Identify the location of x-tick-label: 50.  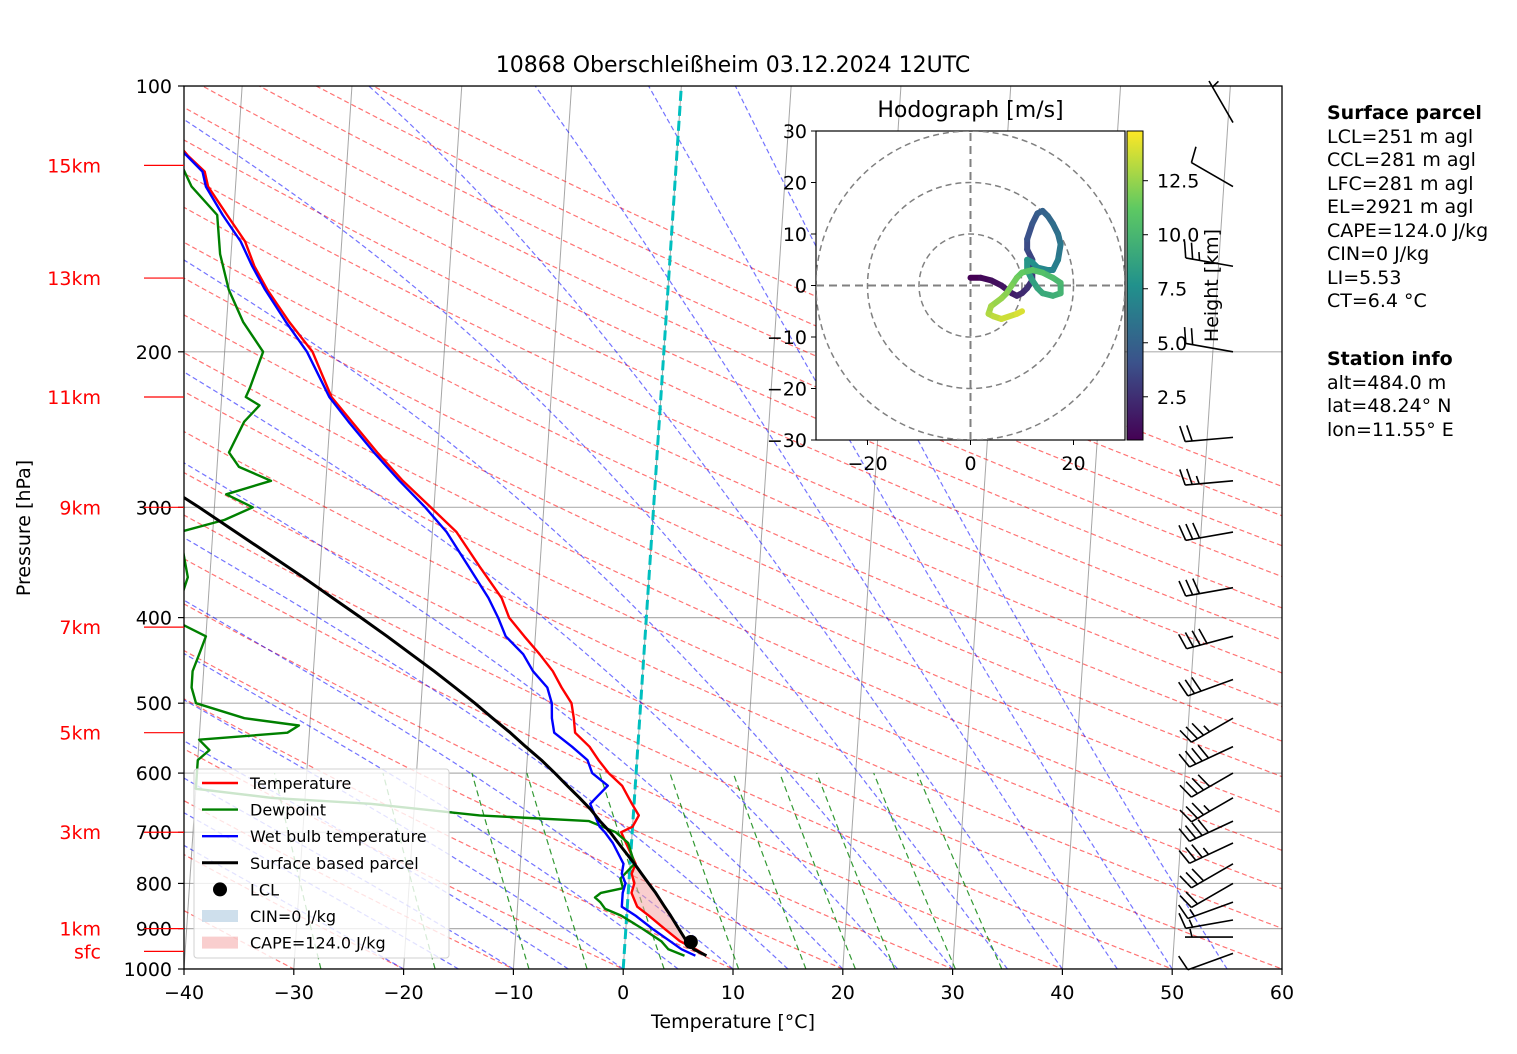
(1172, 993).